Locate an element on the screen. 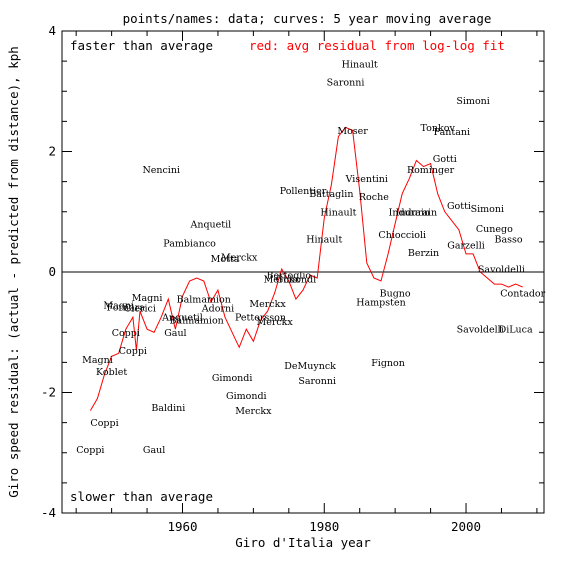 This screenshot has width=574, height=574. point-label: Fignon is located at coordinates (388, 363).